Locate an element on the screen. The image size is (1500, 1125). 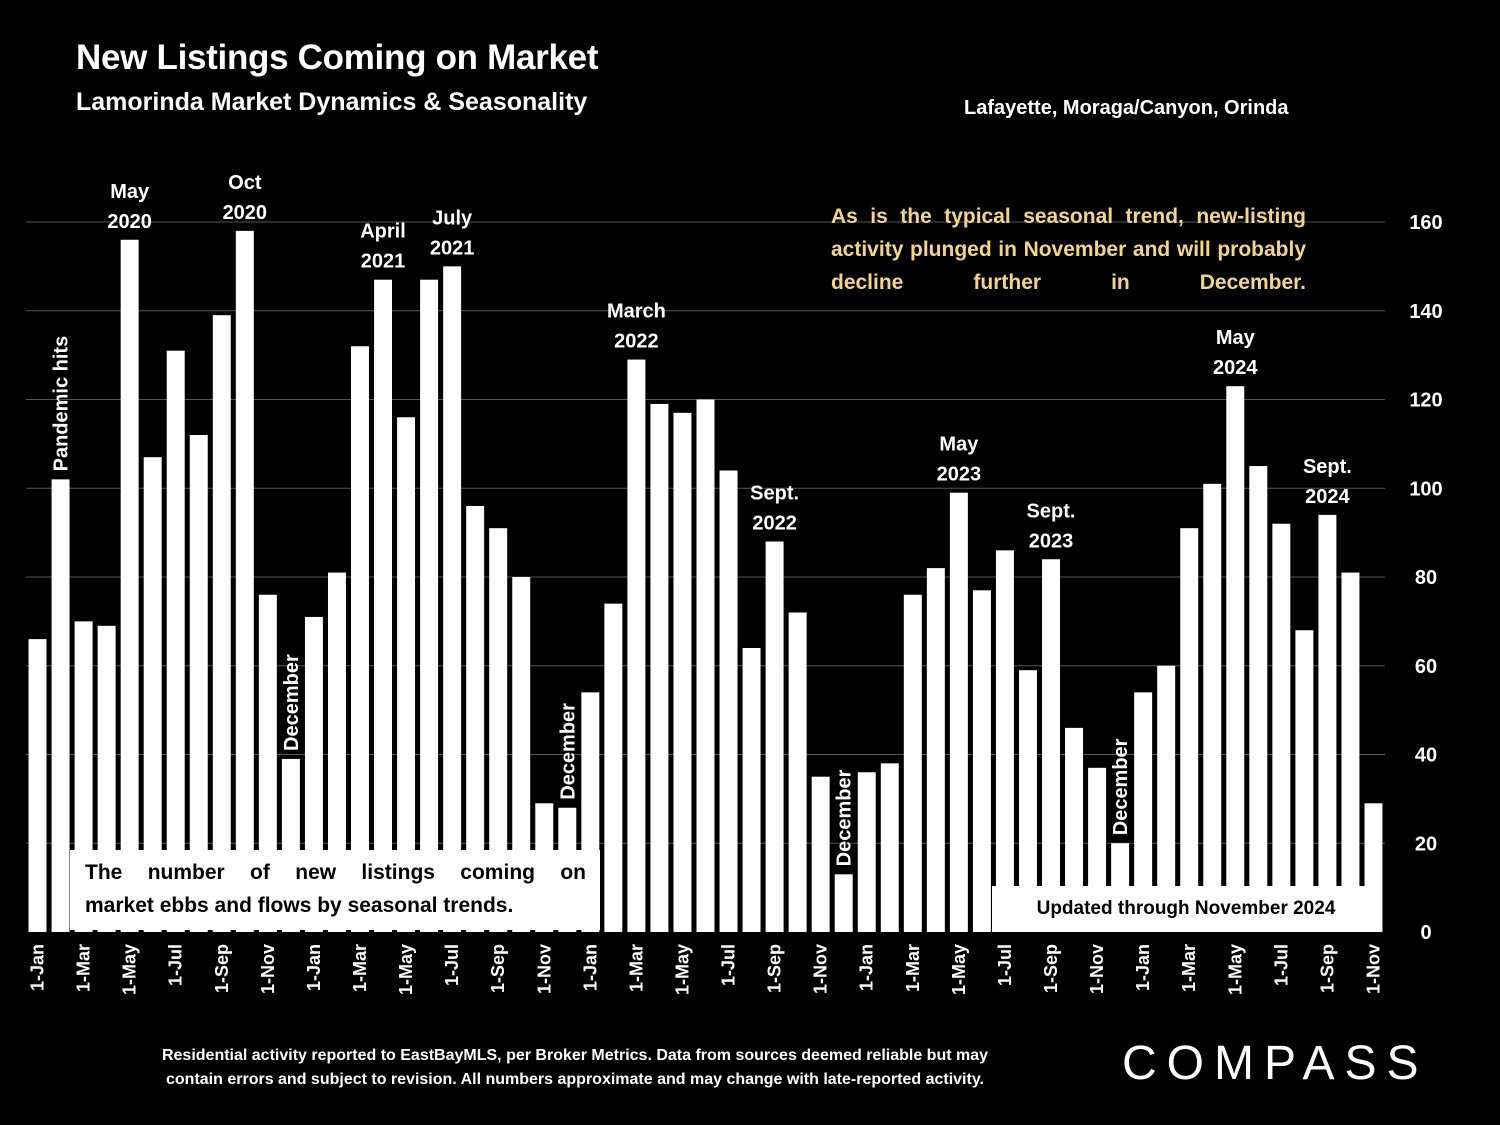
bar-annotation: Sept. 2022 is located at coordinates (774, 509).